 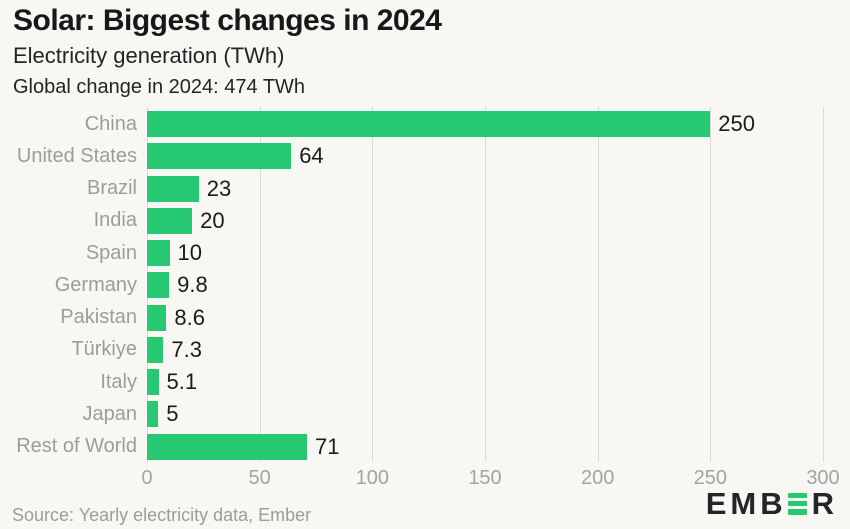 What do you see at coordinates (824, 503) in the screenshot?
I see `logo-text-suffix: R` at bounding box center [824, 503].